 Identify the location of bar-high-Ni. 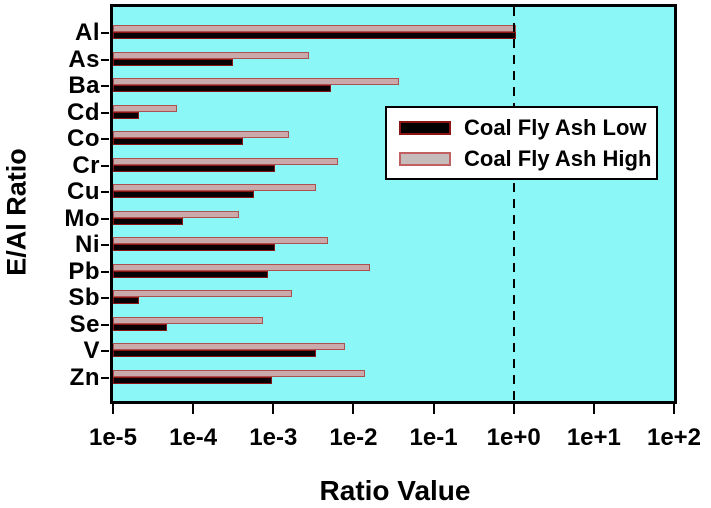
(220, 241).